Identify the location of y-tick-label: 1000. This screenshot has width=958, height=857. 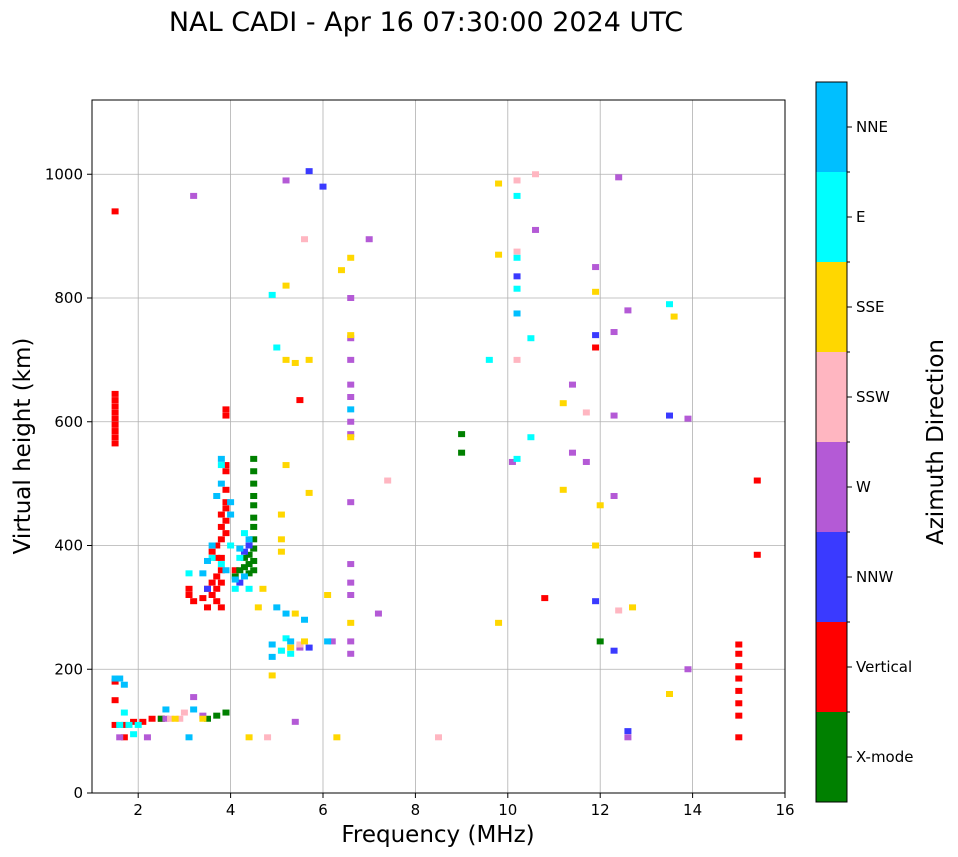
(64, 174).